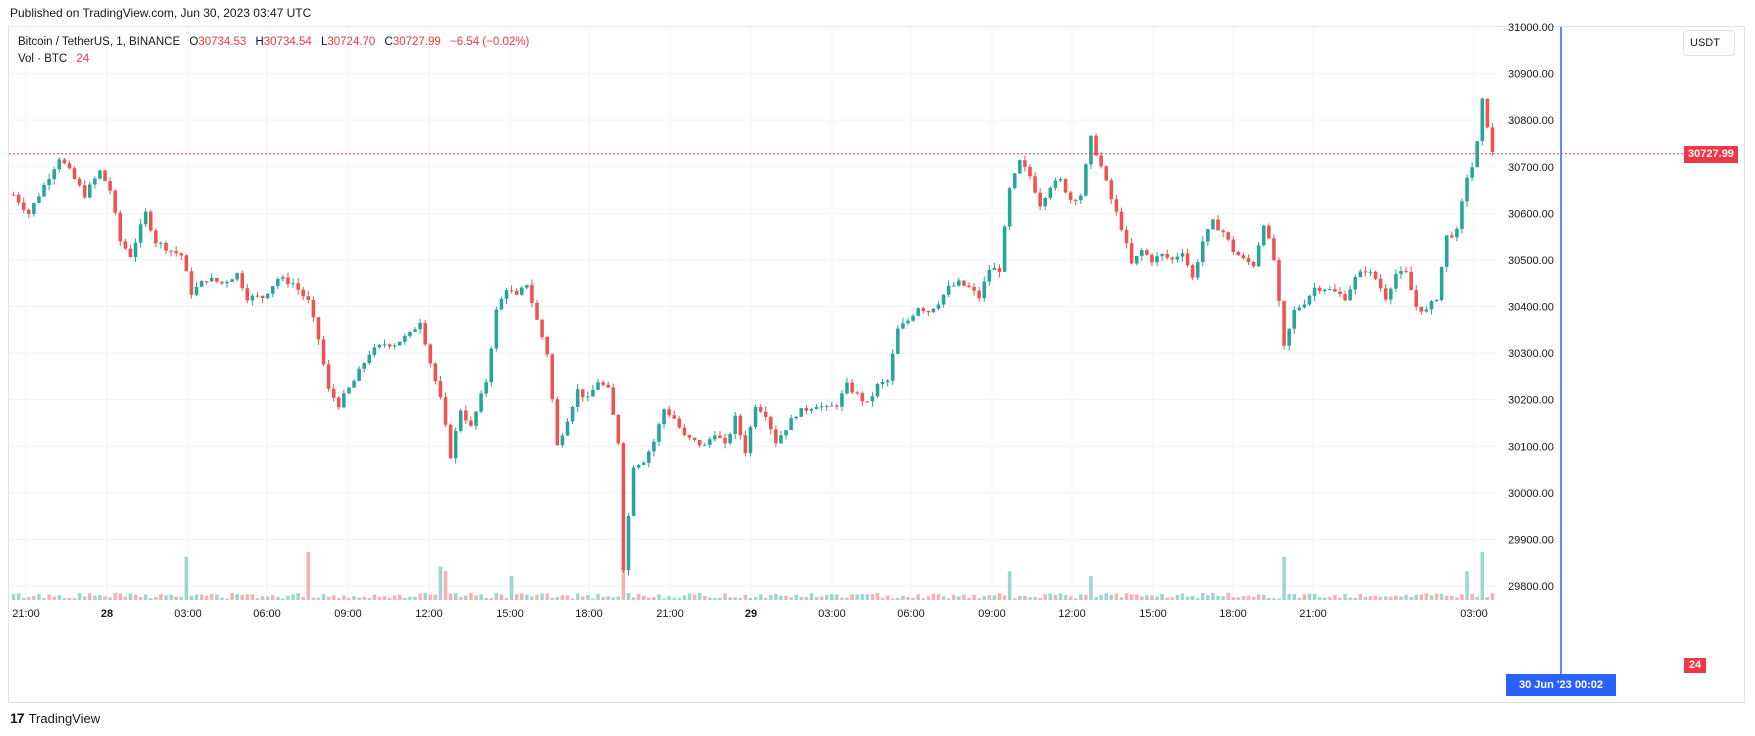  I want to click on y-tick-label: 30800.00, so click(1531, 121).